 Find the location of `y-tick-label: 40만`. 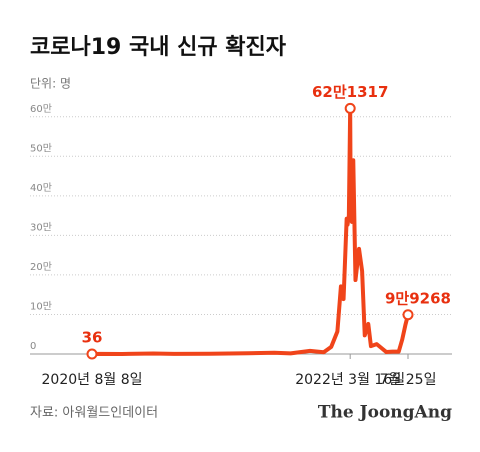

y-tick-label: 40만 is located at coordinates (41, 188).